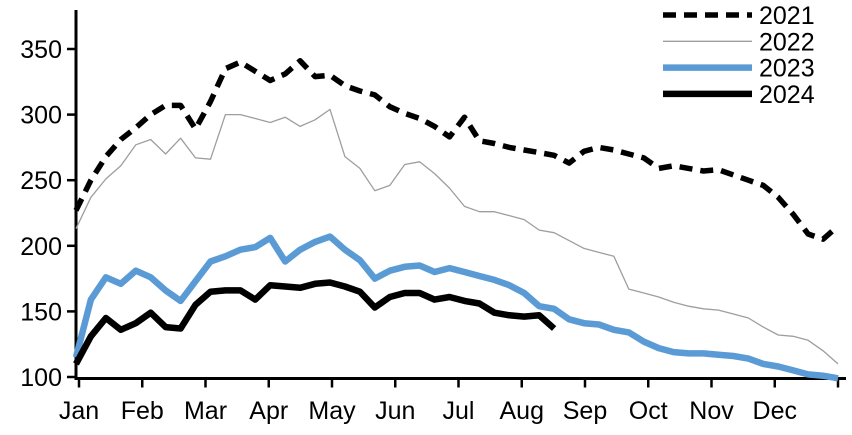 The width and height of the screenshot is (852, 435). What do you see at coordinates (585, 411) in the screenshot?
I see `x-tick-label: Sep` at bounding box center [585, 411].